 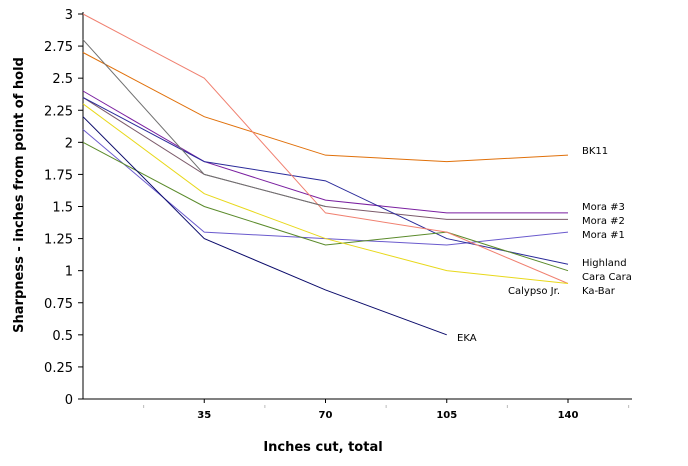 What do you see at coordinates (604, 263) in the screenshot?
I see `series-label: Highland` at bounding box center [604, 263].